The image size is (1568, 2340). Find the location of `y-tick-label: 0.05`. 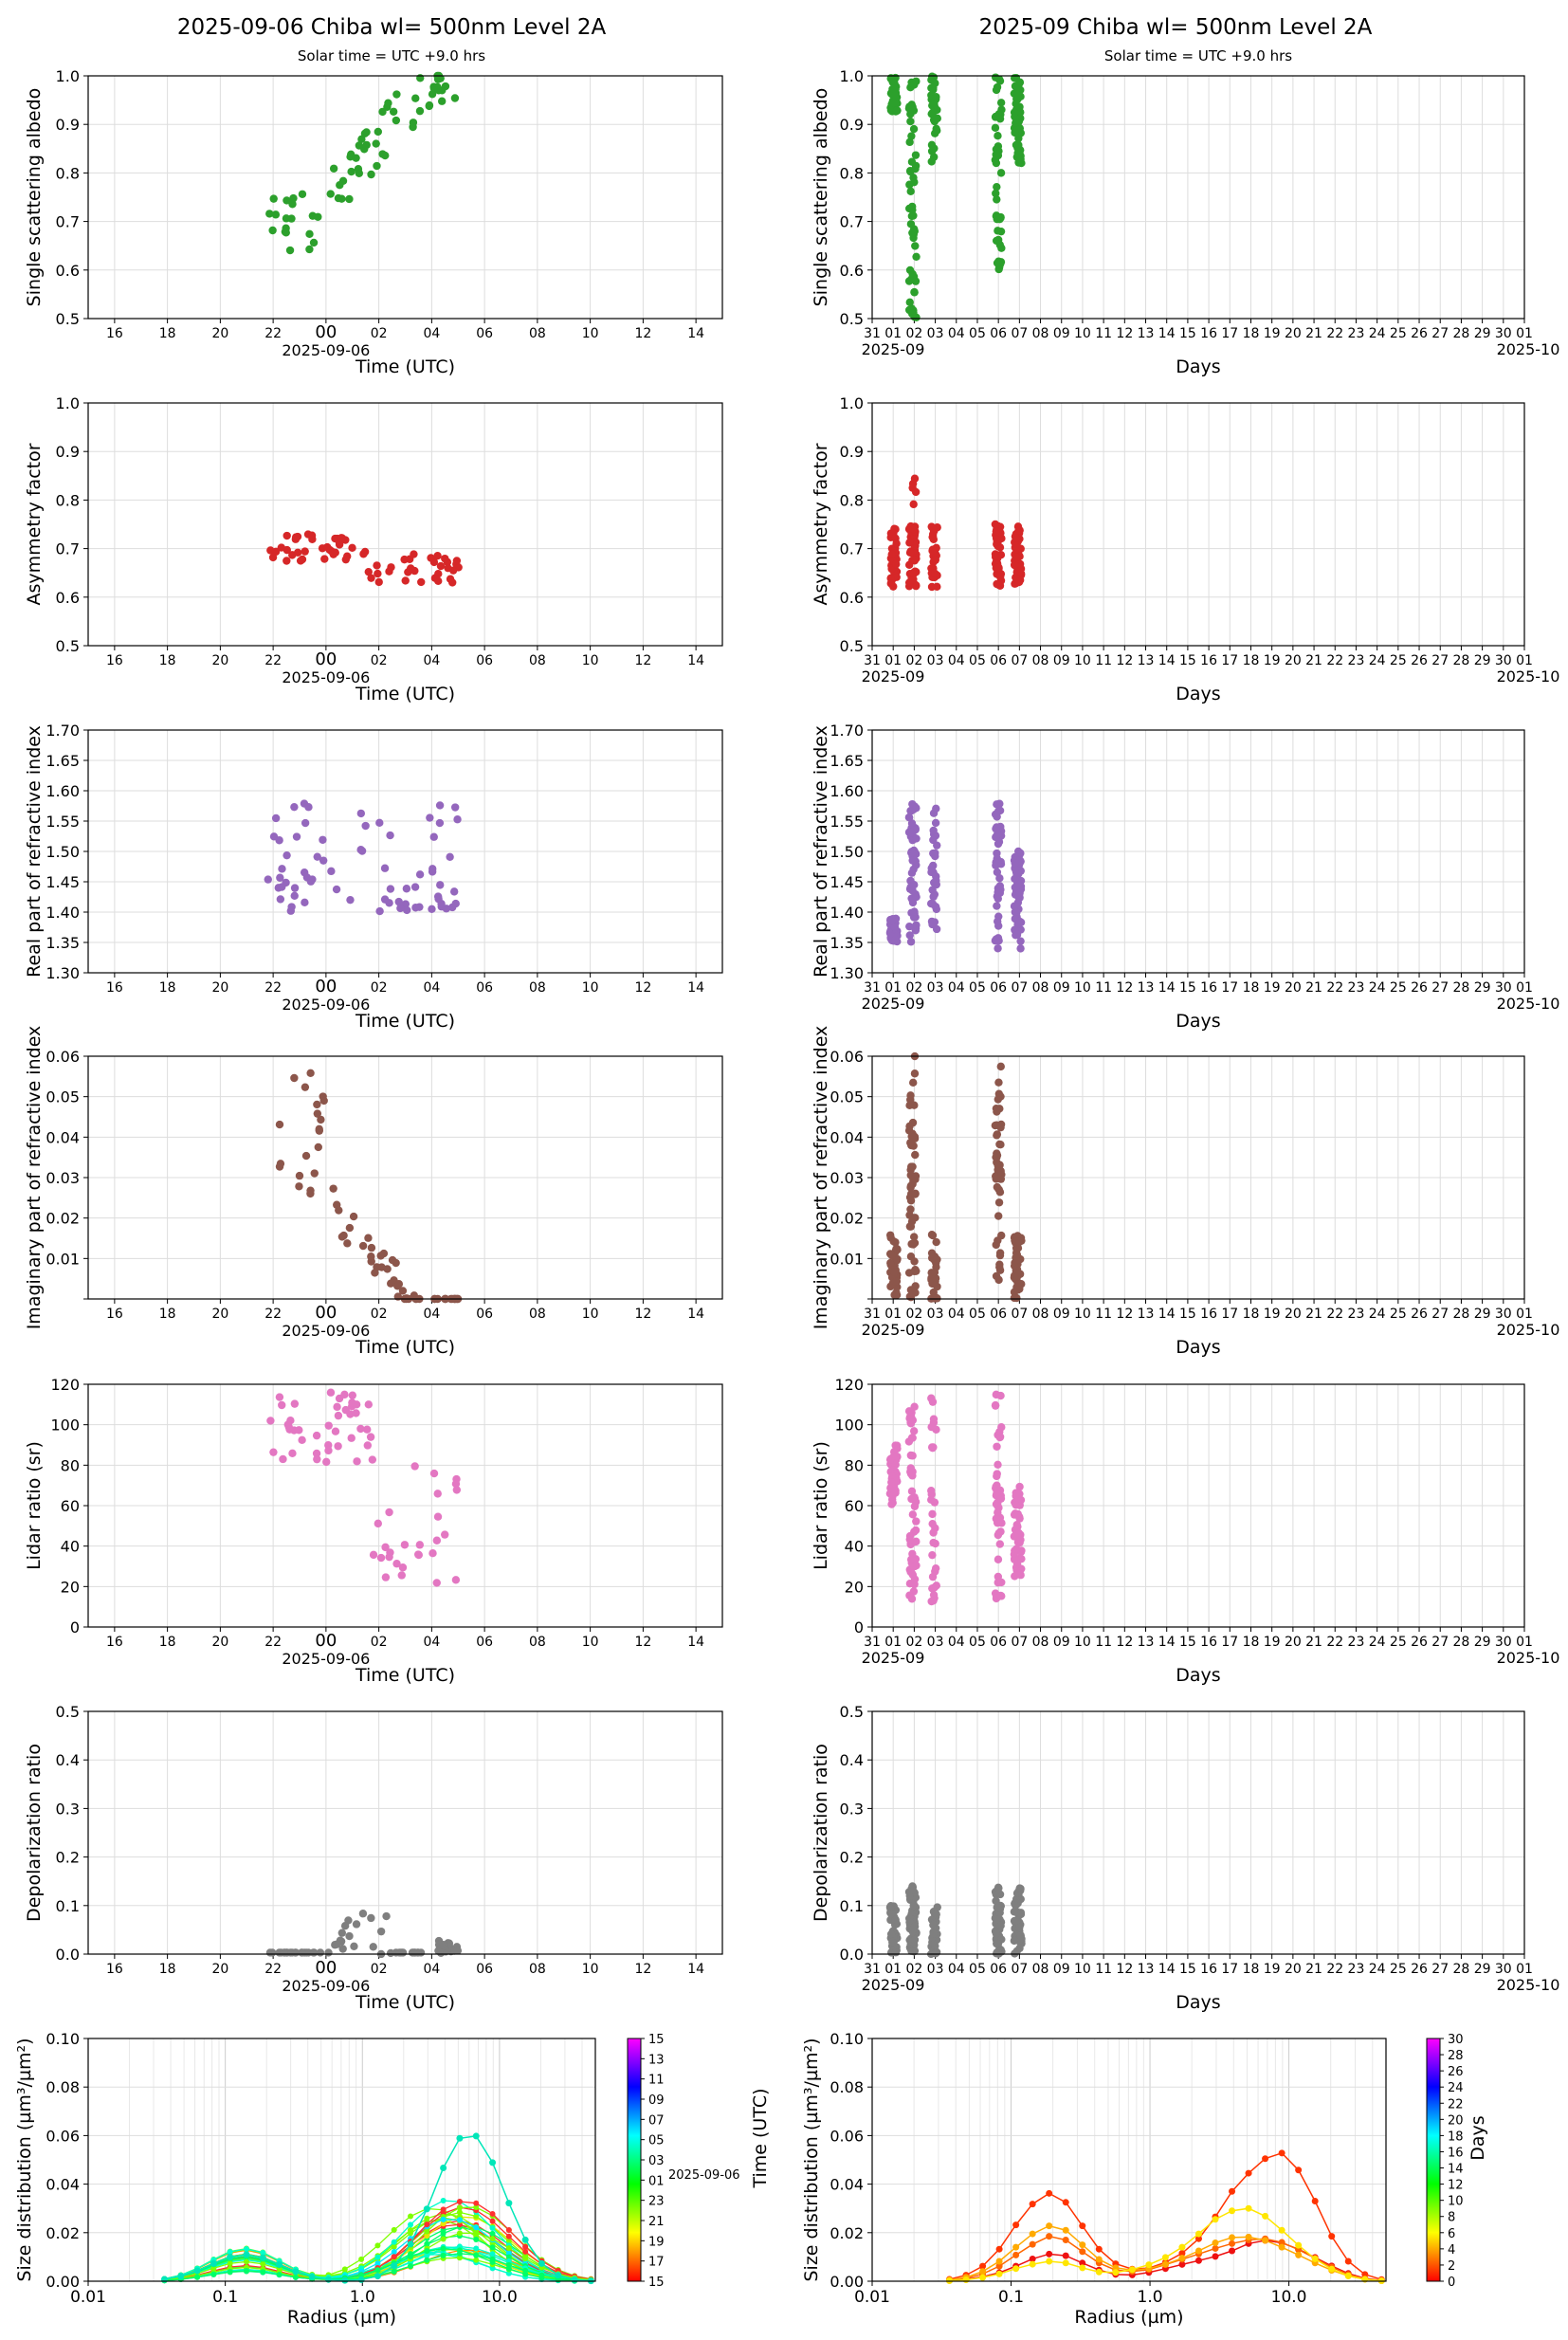

y-tick-label: 0.05 is located at coordinates (63, 1097).